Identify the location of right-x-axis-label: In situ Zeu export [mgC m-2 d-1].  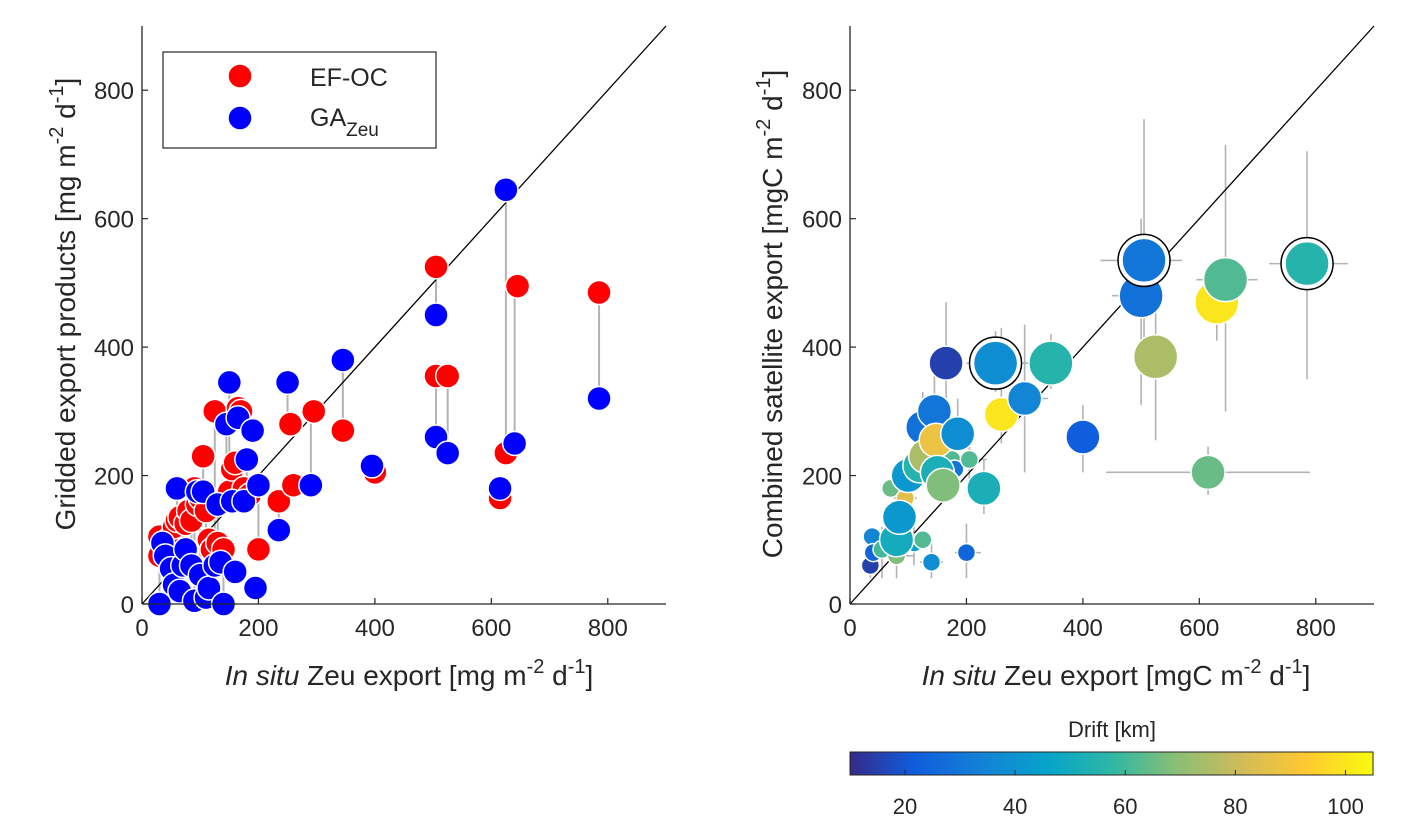
(1116, 673).